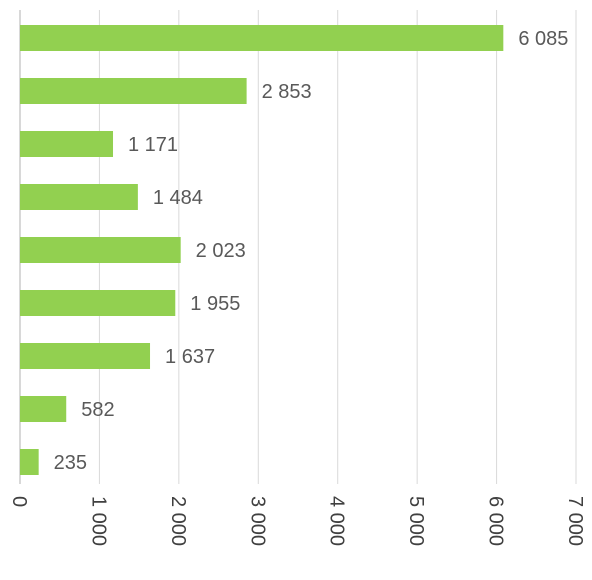 The width and height of the screenshot is (592, 580). What do you see at coordinates (215, 304) in the screenshot?
I see `bar-value-label: 1 955` at bounding box center [215, 304].